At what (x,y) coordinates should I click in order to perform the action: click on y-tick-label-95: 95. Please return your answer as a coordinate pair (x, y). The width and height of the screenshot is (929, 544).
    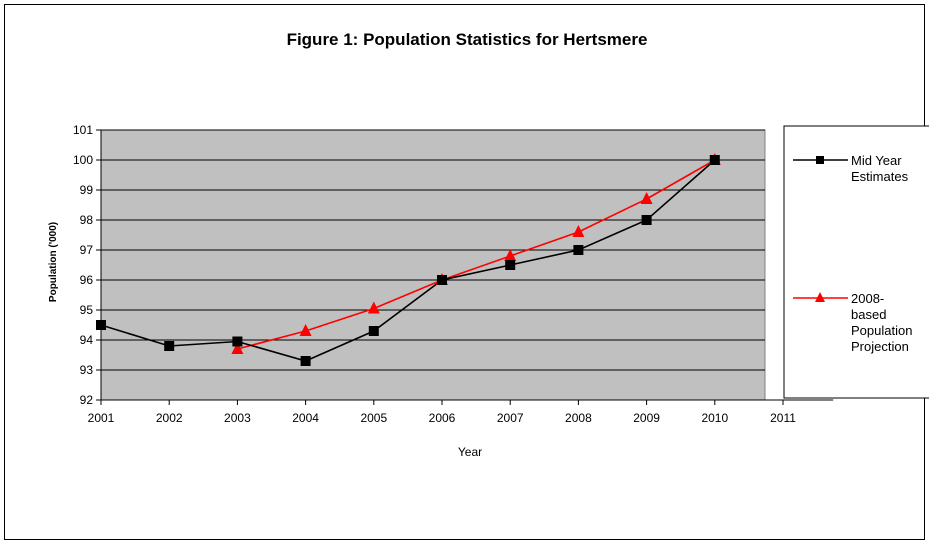
    Looking at the image, I should click on (87, 310).